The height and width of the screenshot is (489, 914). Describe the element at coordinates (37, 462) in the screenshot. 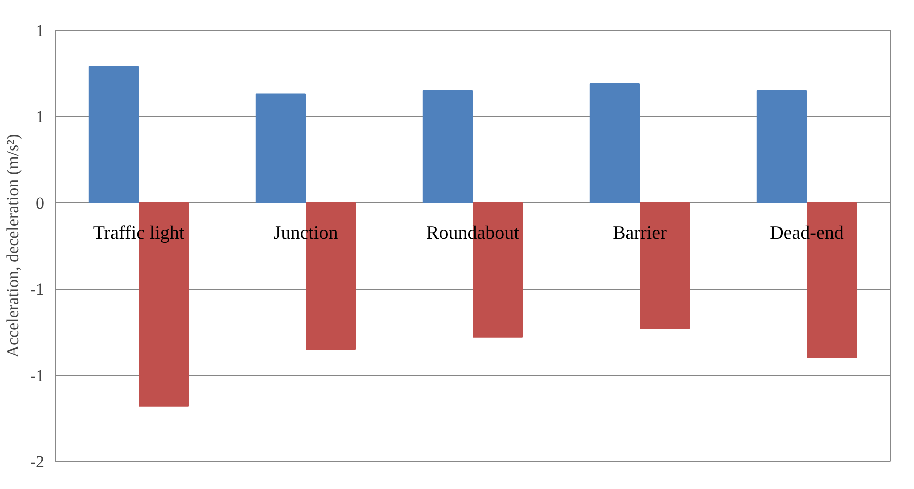

I see `y-tick-label: -2` at that location.